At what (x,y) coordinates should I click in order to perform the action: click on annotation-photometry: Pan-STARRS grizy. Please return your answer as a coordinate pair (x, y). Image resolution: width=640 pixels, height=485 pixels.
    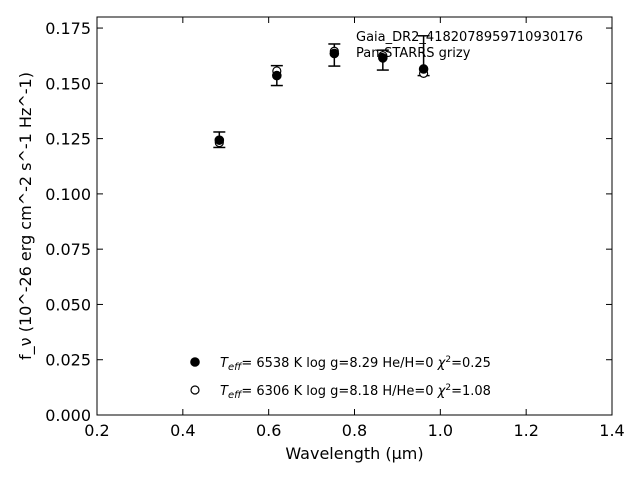
    Looking at the image, I should click on (413, 53).